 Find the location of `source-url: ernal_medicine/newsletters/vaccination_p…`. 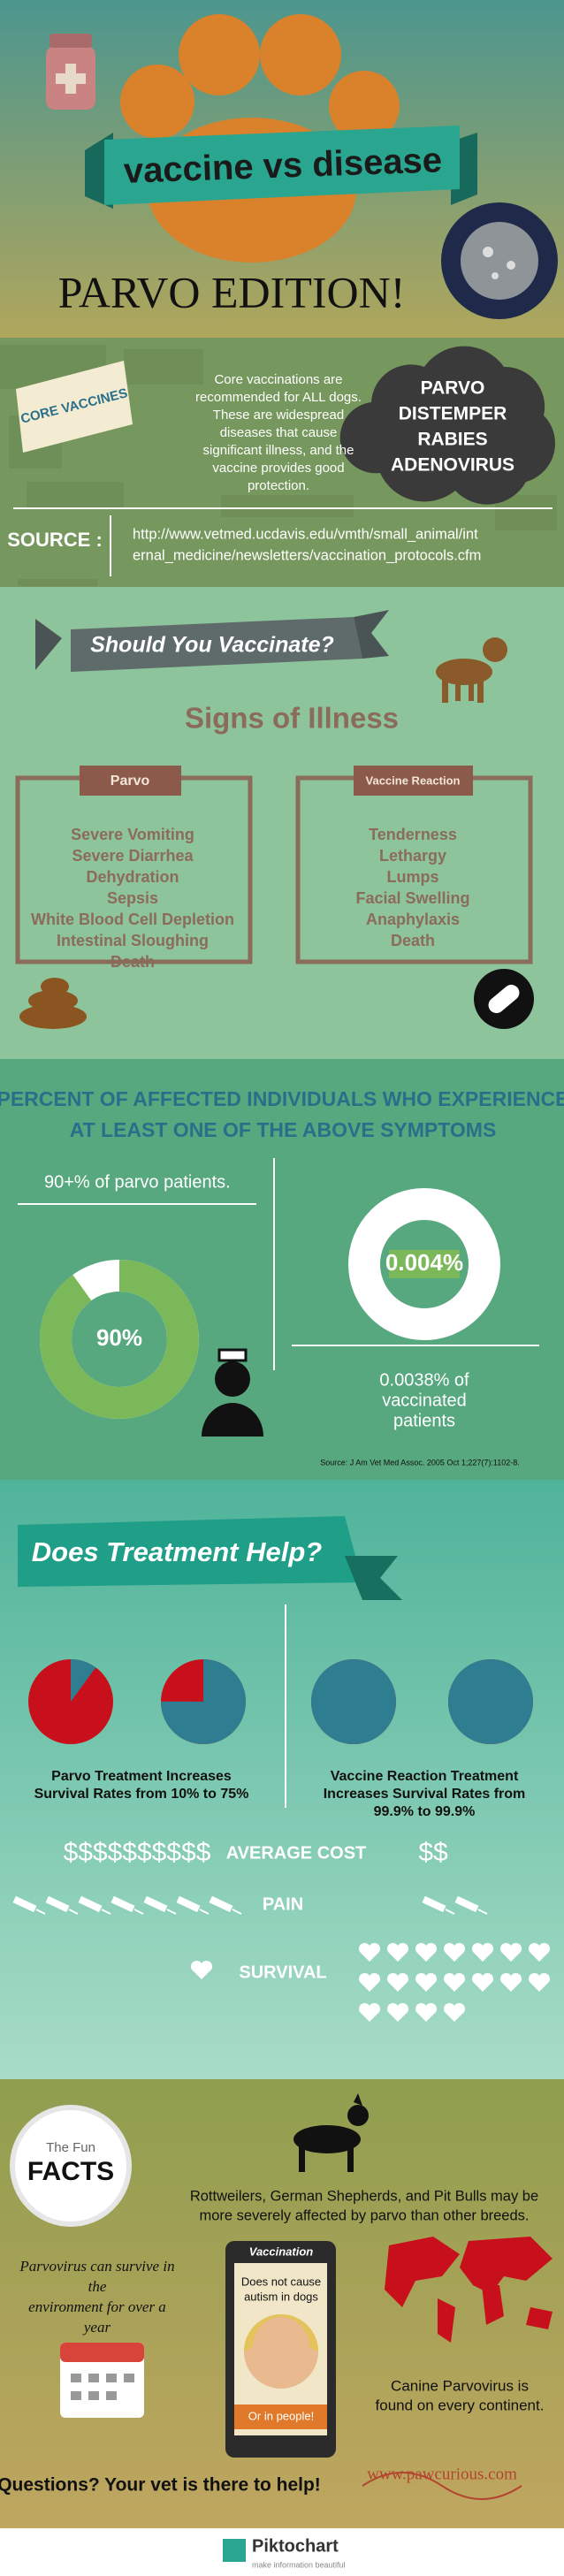

source-url: ernal_medicine/newsletters/vaccination_p… is located at coordinates (307, 555).